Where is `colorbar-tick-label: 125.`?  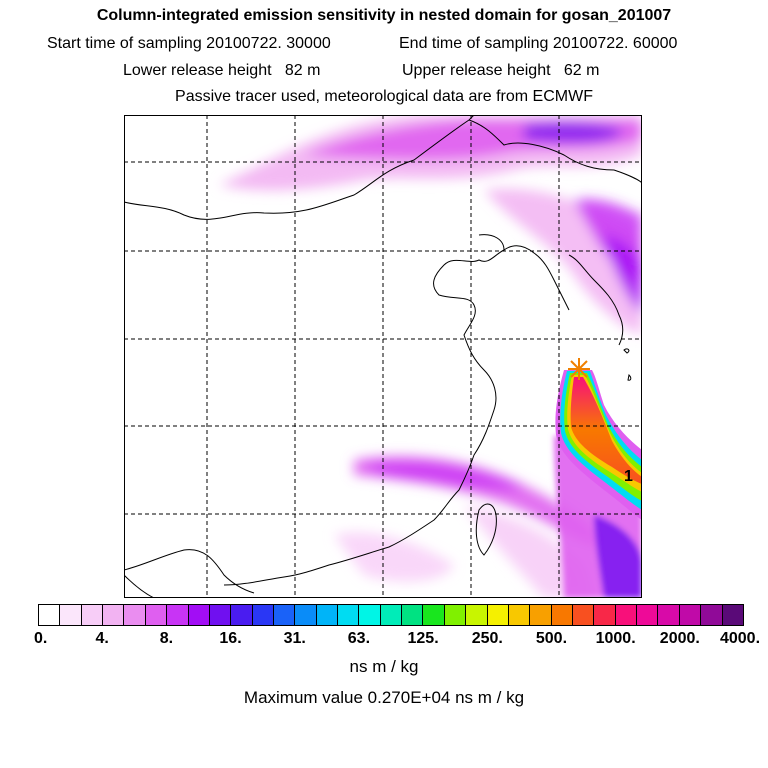 colorbar-tick-label: 125. is located at coordinates (423, 638).